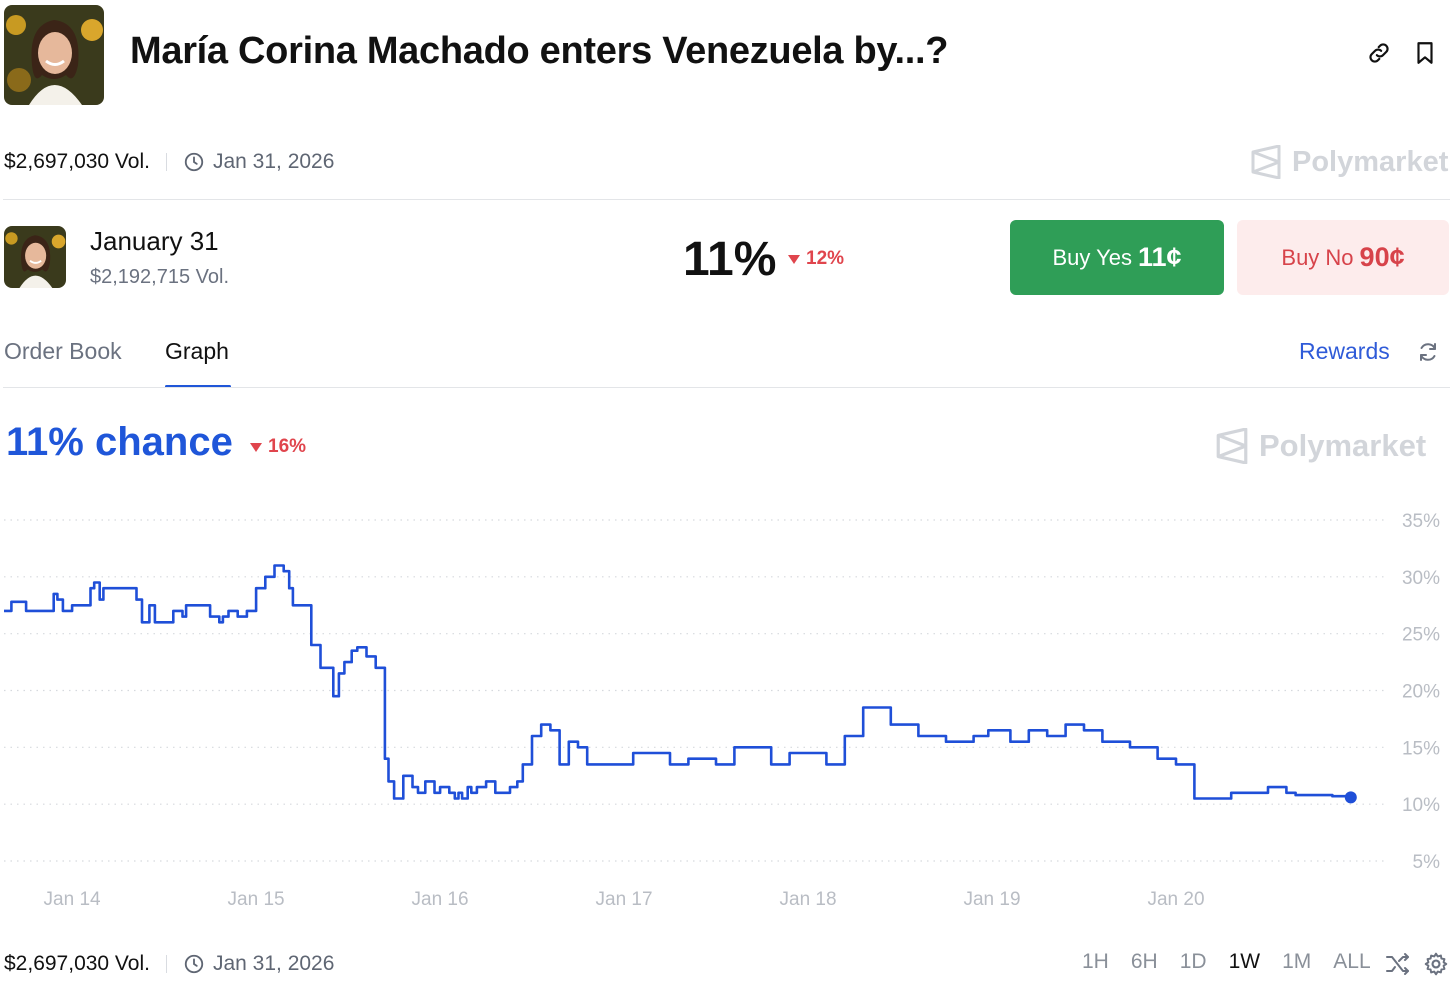  What do you see at coordinates (1092, 257) in the screenshot?
I see `buy-yes-label: Buy Yes` at bounding box center [1092, 257].